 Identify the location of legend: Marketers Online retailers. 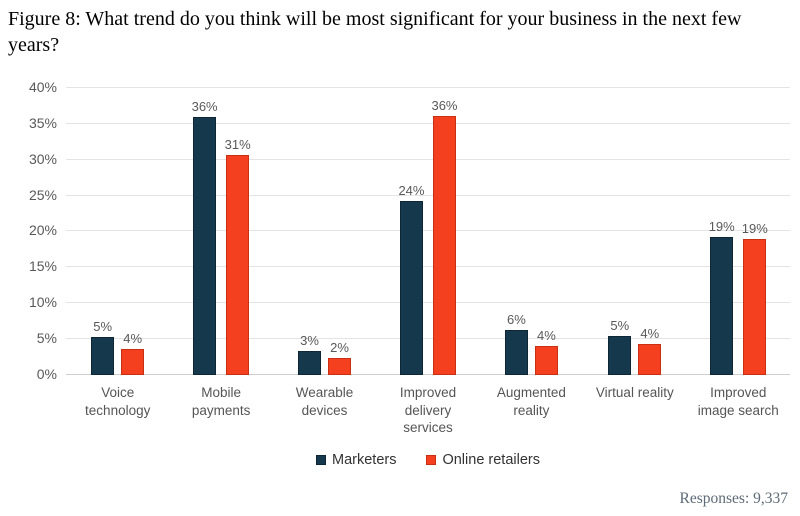
(428, 460).